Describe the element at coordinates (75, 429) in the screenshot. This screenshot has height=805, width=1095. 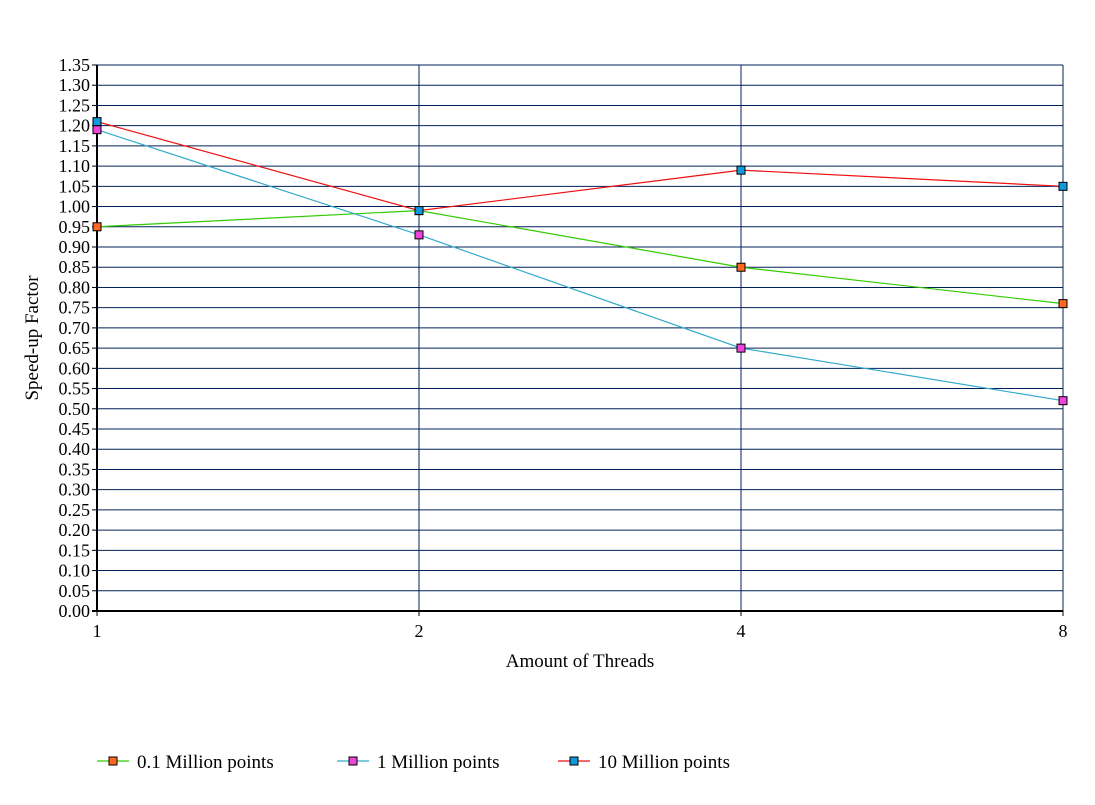
I see `y-tick-label: 0.45` at that location.